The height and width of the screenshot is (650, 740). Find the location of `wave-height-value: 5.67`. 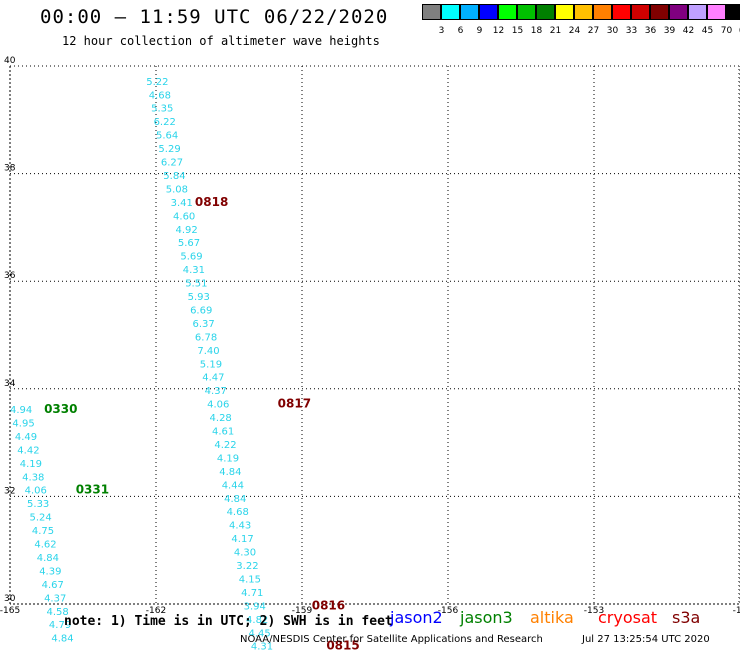

wave-height-value: 5.67 is located at coordinates (189, 243).